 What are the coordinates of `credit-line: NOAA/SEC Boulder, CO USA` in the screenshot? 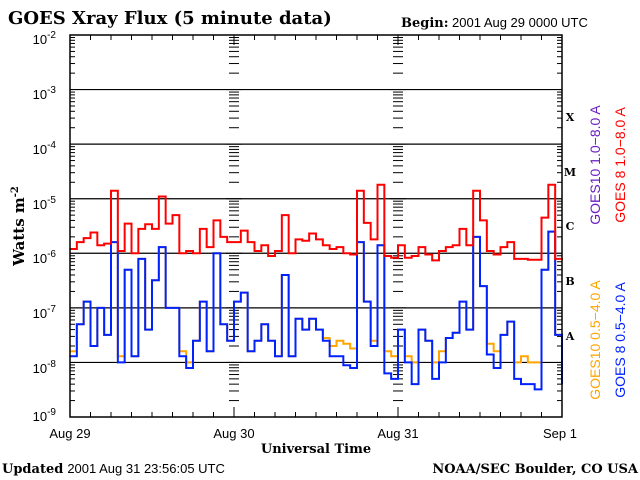 It's located at (535, 469).